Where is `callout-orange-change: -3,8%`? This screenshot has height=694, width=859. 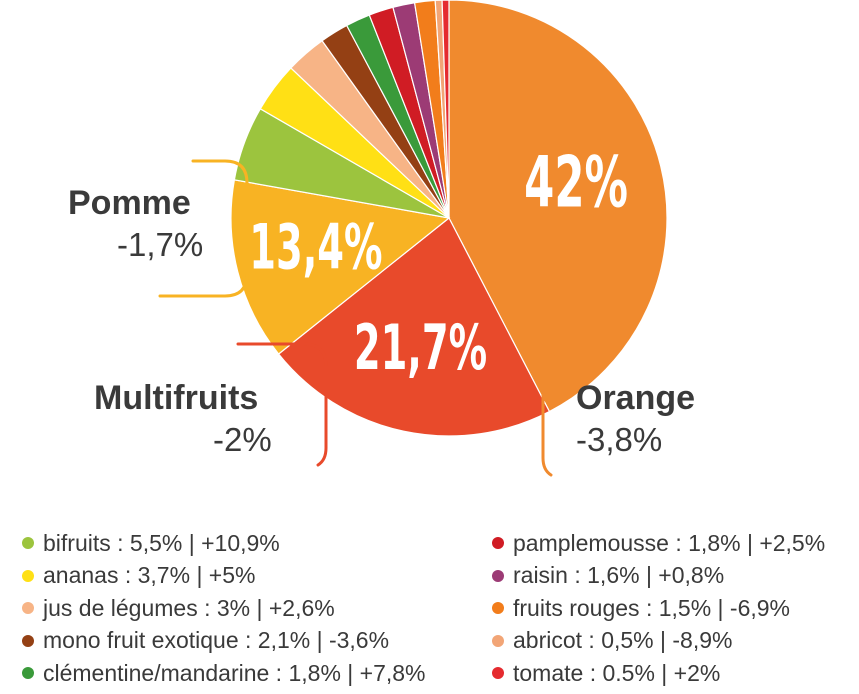 callout-orange-change: -3,8% is located at coordinates (619, 439).